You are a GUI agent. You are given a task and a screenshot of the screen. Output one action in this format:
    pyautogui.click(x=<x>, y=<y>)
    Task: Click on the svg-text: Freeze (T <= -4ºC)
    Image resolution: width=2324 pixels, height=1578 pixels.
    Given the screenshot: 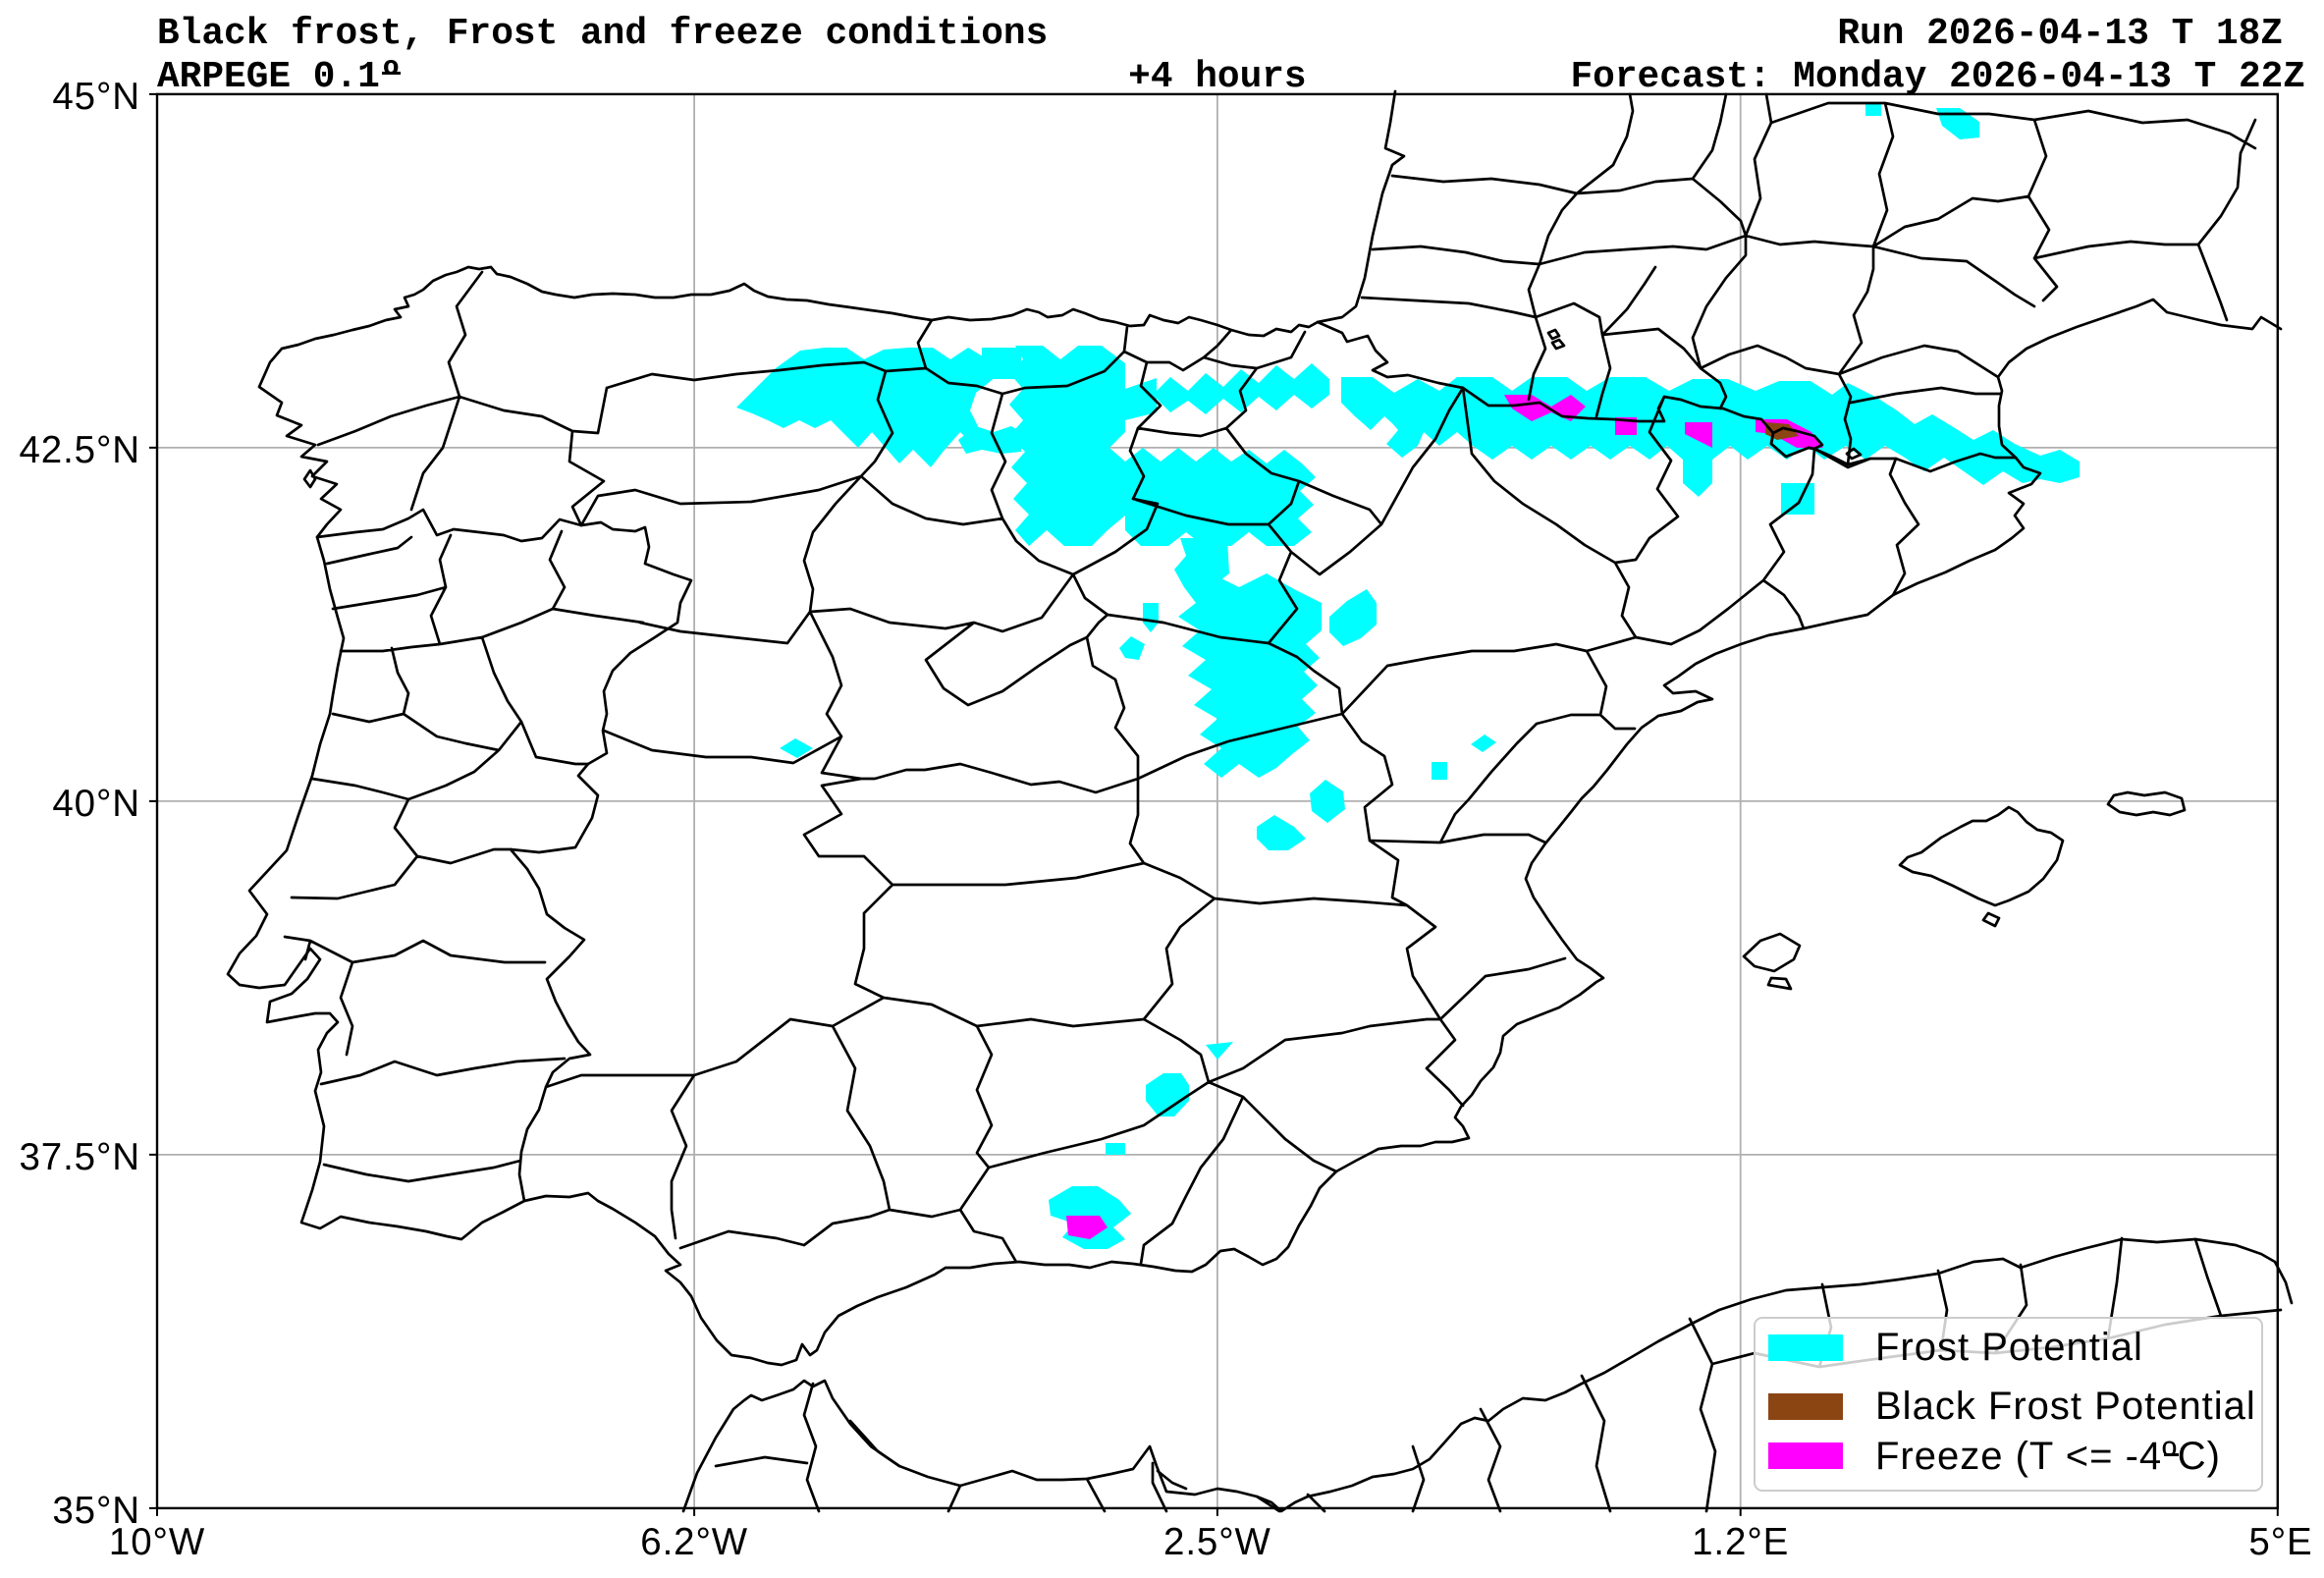 What is the action you would take?
    pyautogui.click(x=2048, y=1456)
    